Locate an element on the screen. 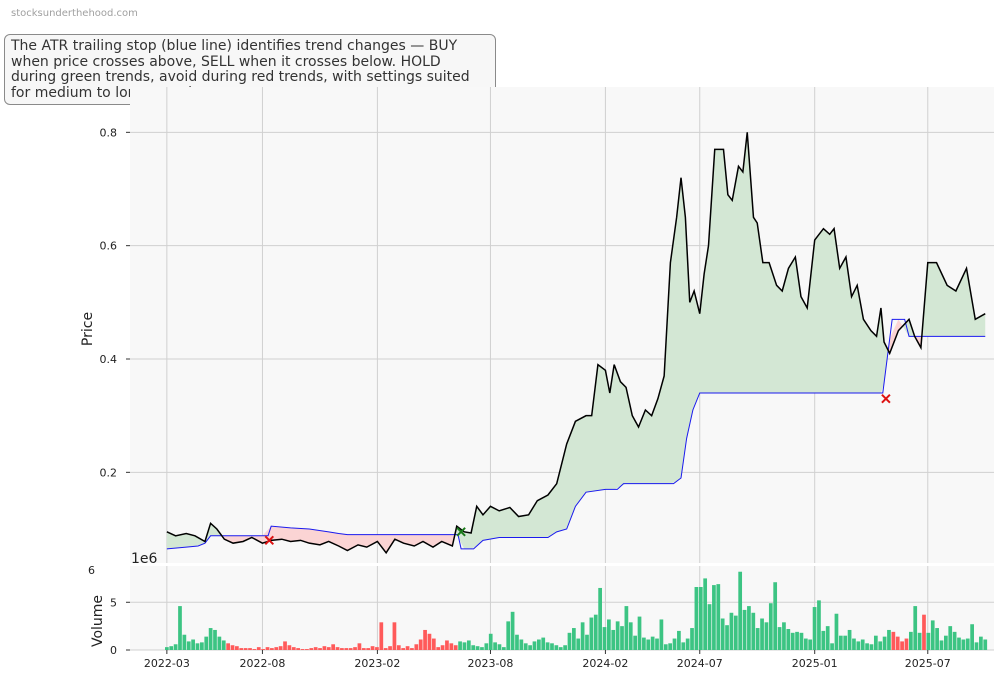 The image size is (1004, 678). y-tick-label: 0.4 is located at coordinates (109, 359).